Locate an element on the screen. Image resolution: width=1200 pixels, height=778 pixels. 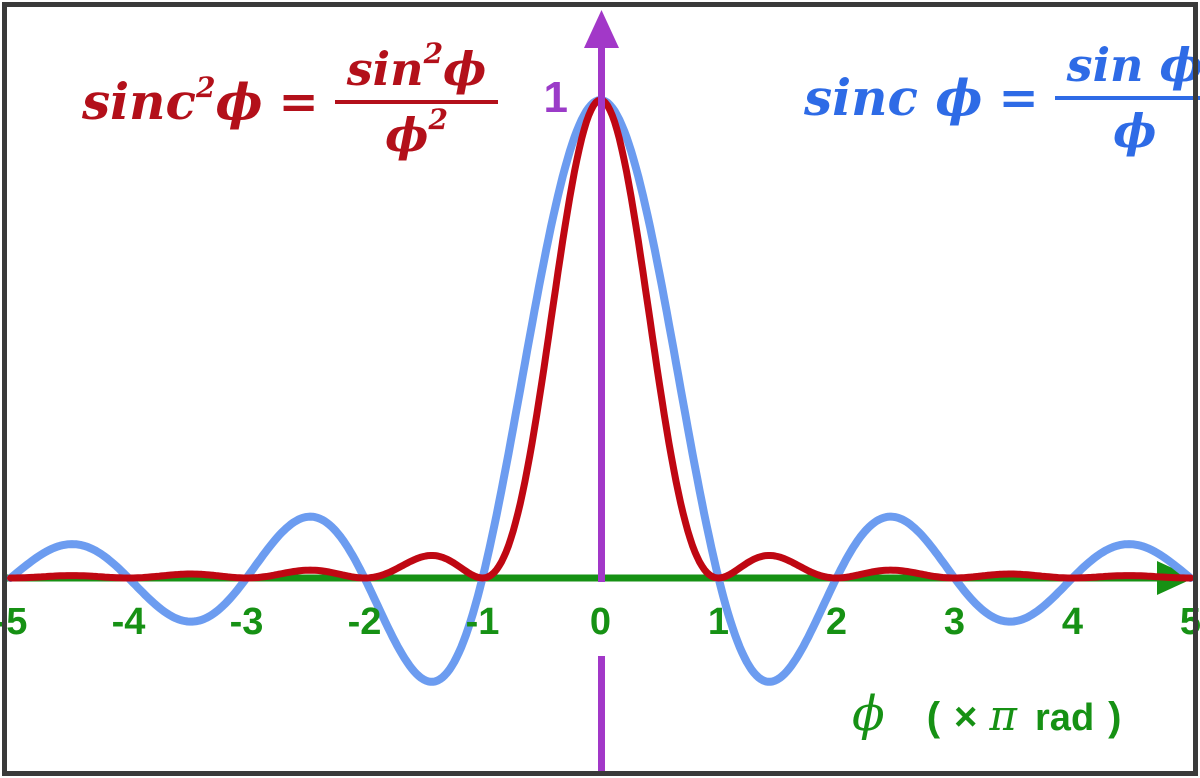
pi-symbol: π is located at coordinates (1003, 715).